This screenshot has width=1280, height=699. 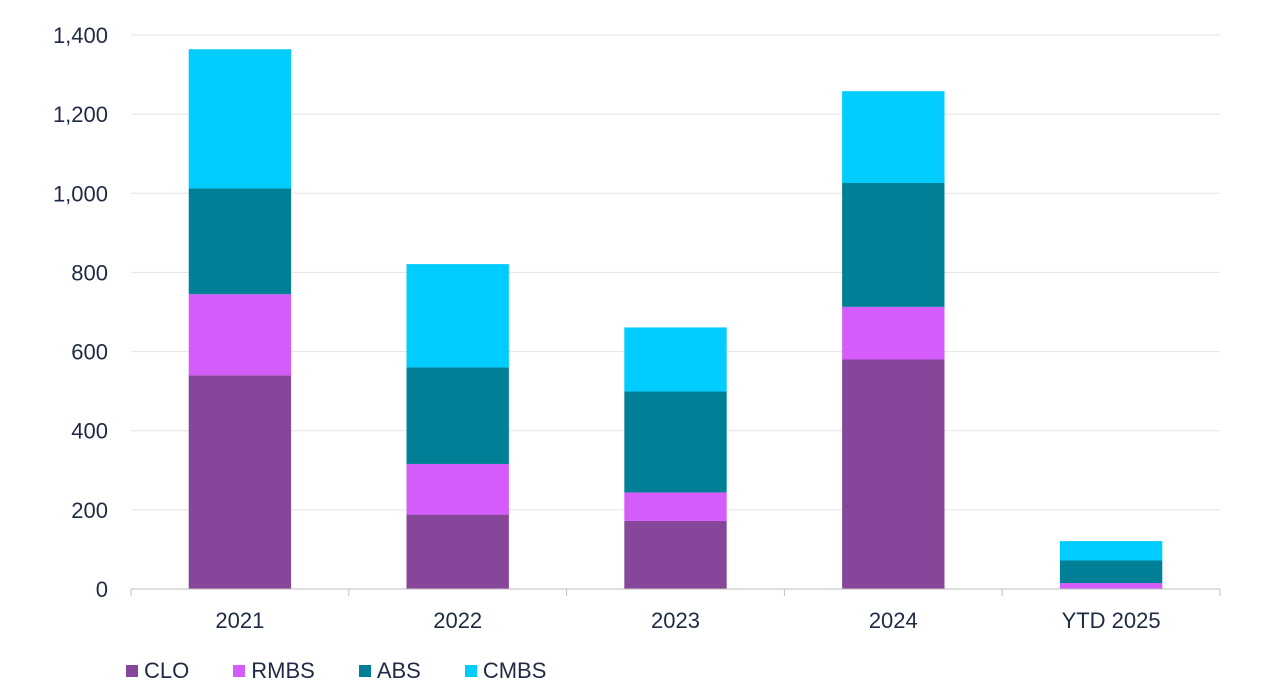 What do you see at coordinates (80, 312) in the screenshot?
I see `y-axis-tick-labels: 0 200 400 600 800 1,000 1,200 1,400` at bounding box center [80, 312].